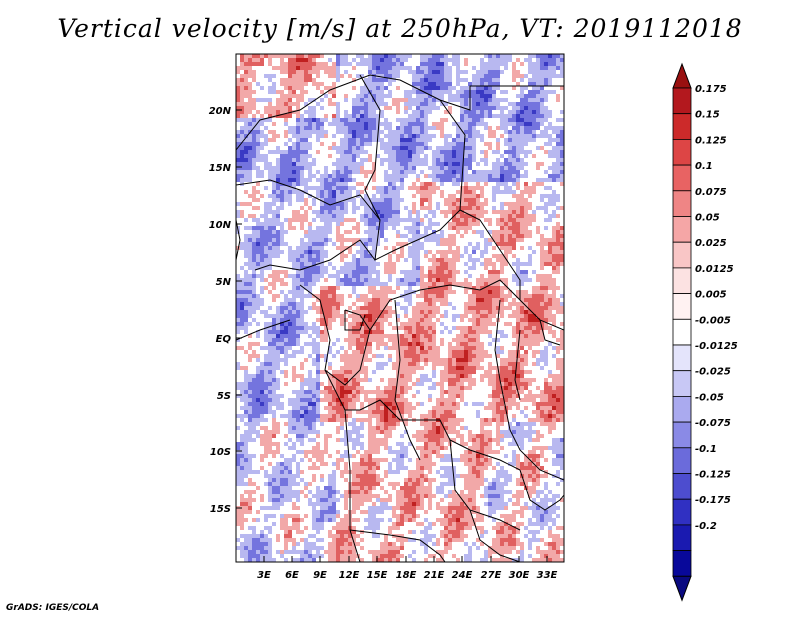 Image resolution: width=800 pixels, height=618 pixels. I want to click on lat-tick-label: EQ, so click(224, 339).